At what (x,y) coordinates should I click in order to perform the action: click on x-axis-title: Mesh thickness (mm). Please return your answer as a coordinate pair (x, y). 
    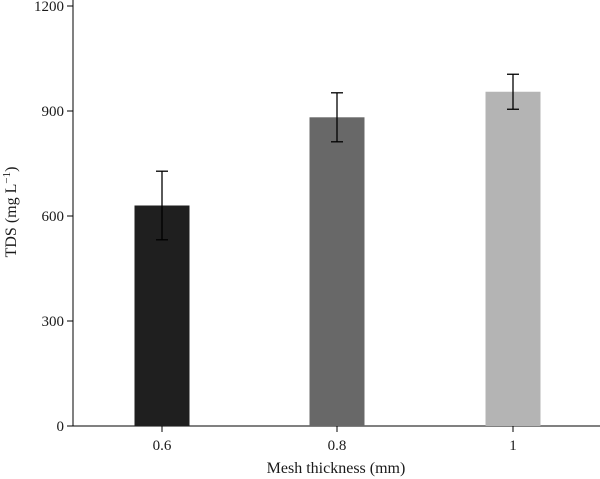
    Looking at the image, I should click on (336, 468).